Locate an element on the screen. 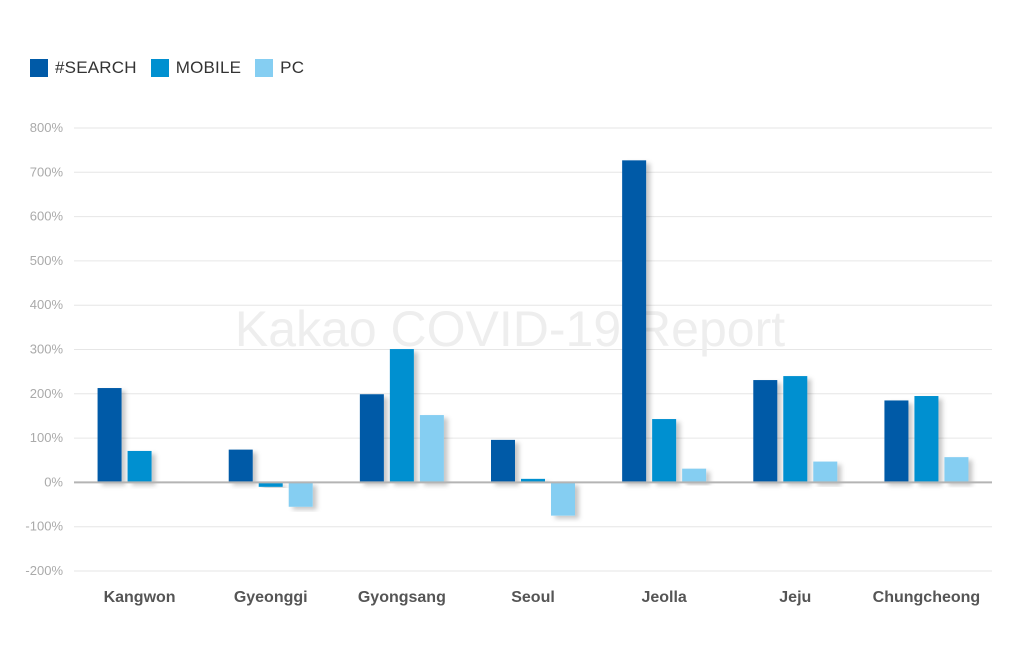 The width and height of the screenshot is (1024, 666). bar-mobile-chungcheong is located at coordinates (926, 439).